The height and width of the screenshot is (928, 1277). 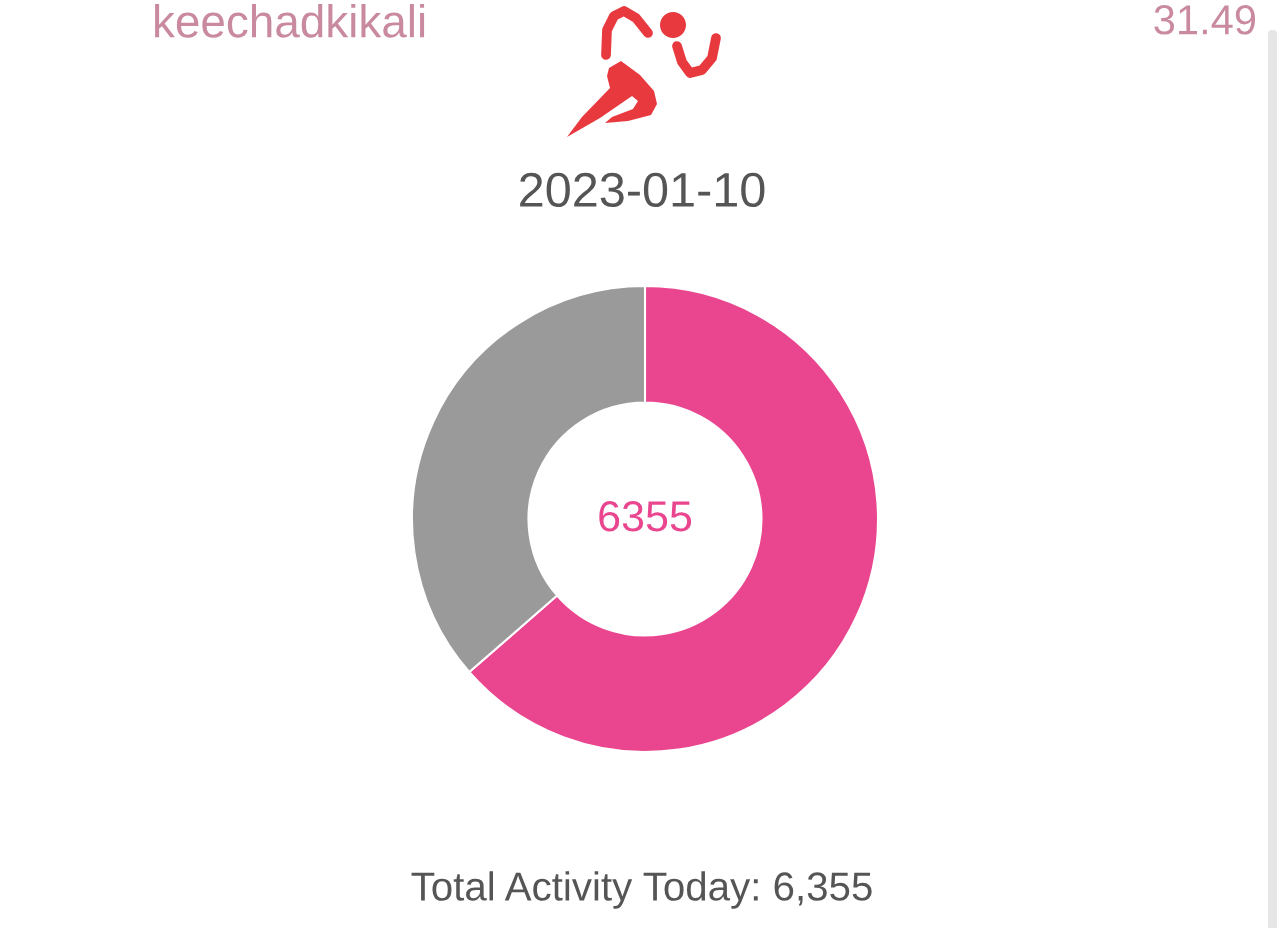 I want to click on text: keechadkikali, so click(x=290, y=21).